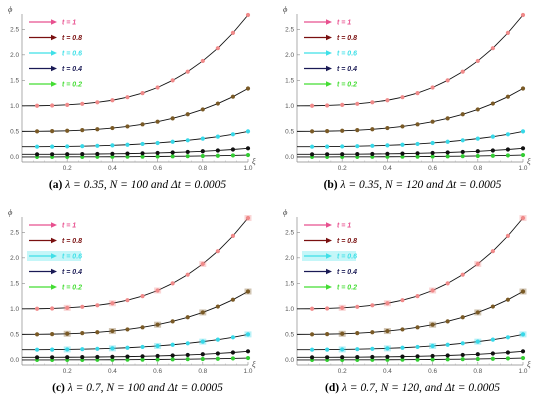 This screenshot has height=406, width=550. I want to click on x-tick-label-c: 0.6, so click(157, 371).